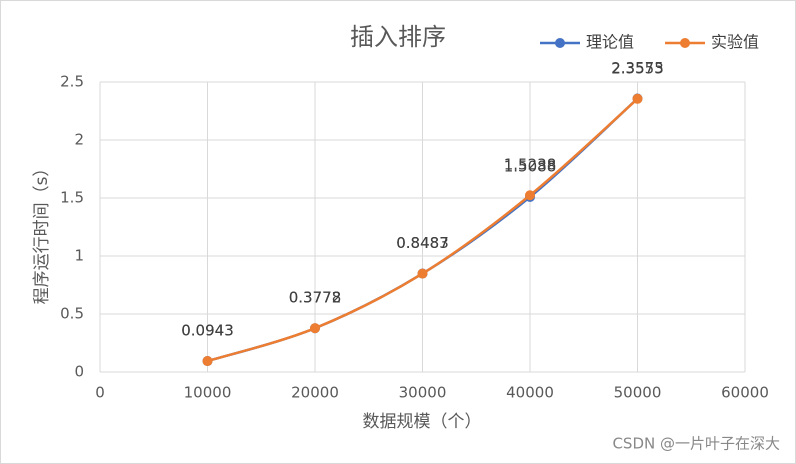 The height and width of the screenshot is (464, 796). Describe the element at coordinates (398, 37) in the screenshot. I see `chart-title: 插入排序` at that location.